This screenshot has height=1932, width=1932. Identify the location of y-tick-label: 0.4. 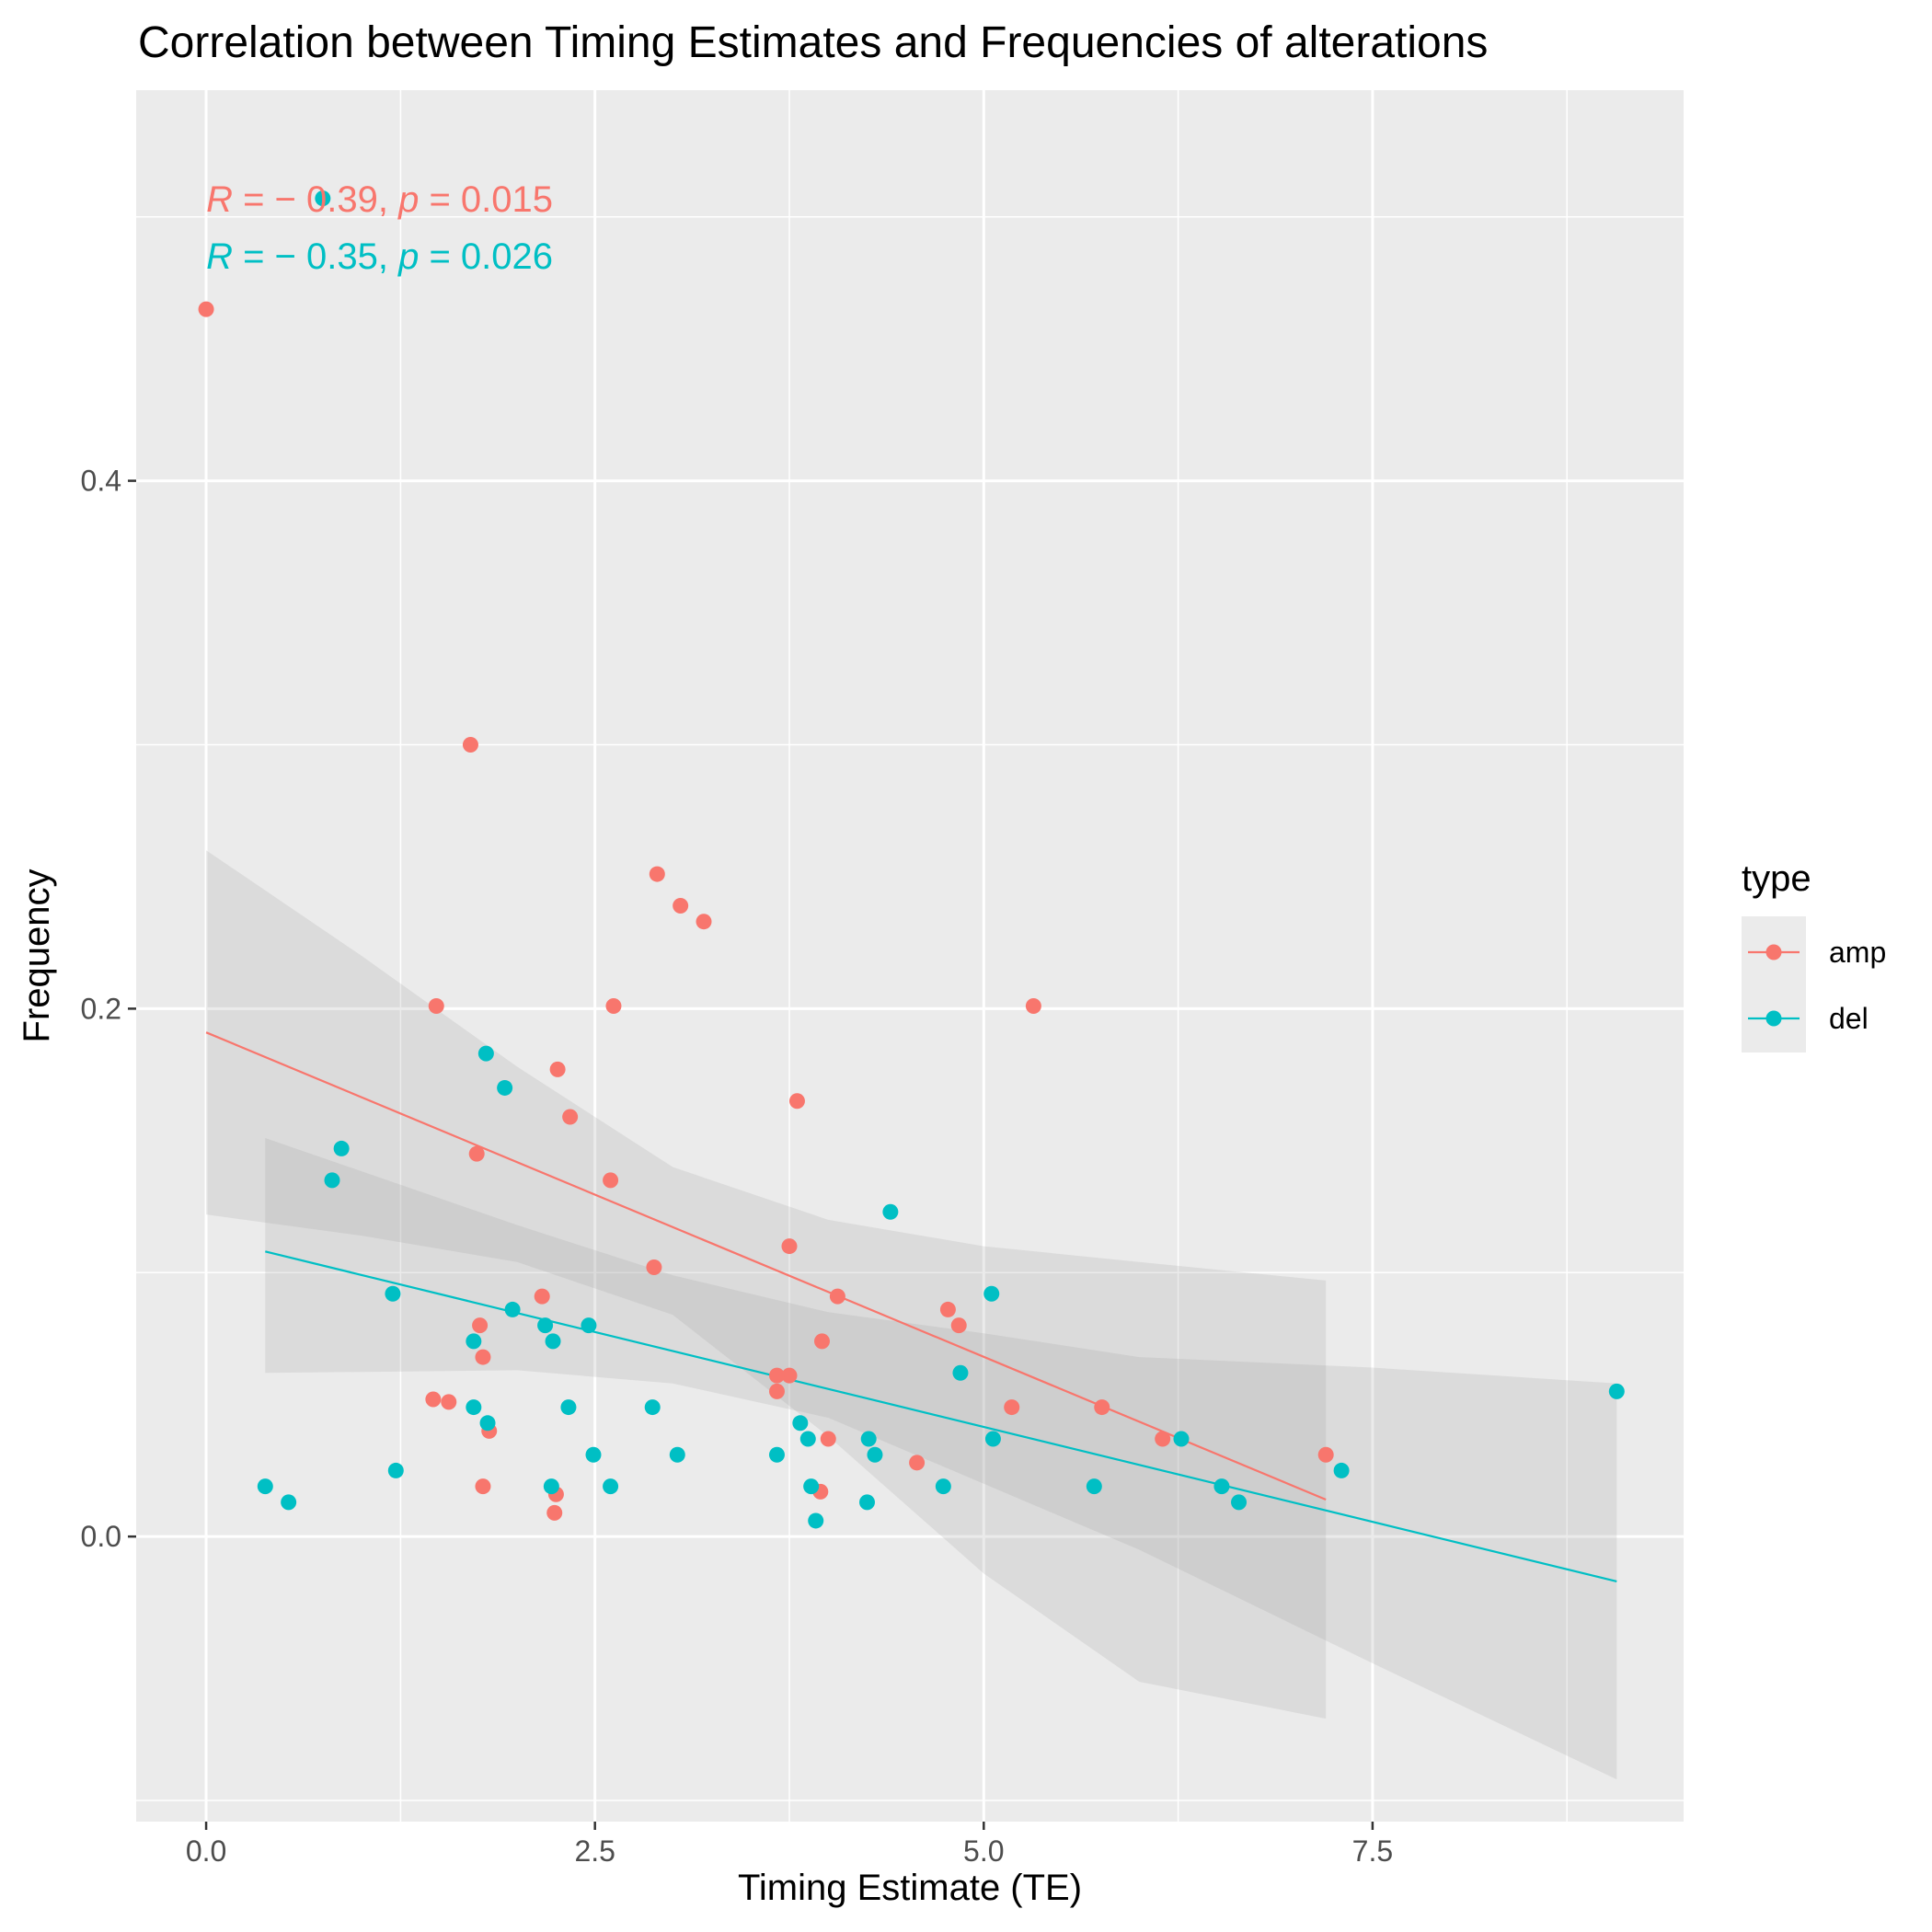
(101, 481).